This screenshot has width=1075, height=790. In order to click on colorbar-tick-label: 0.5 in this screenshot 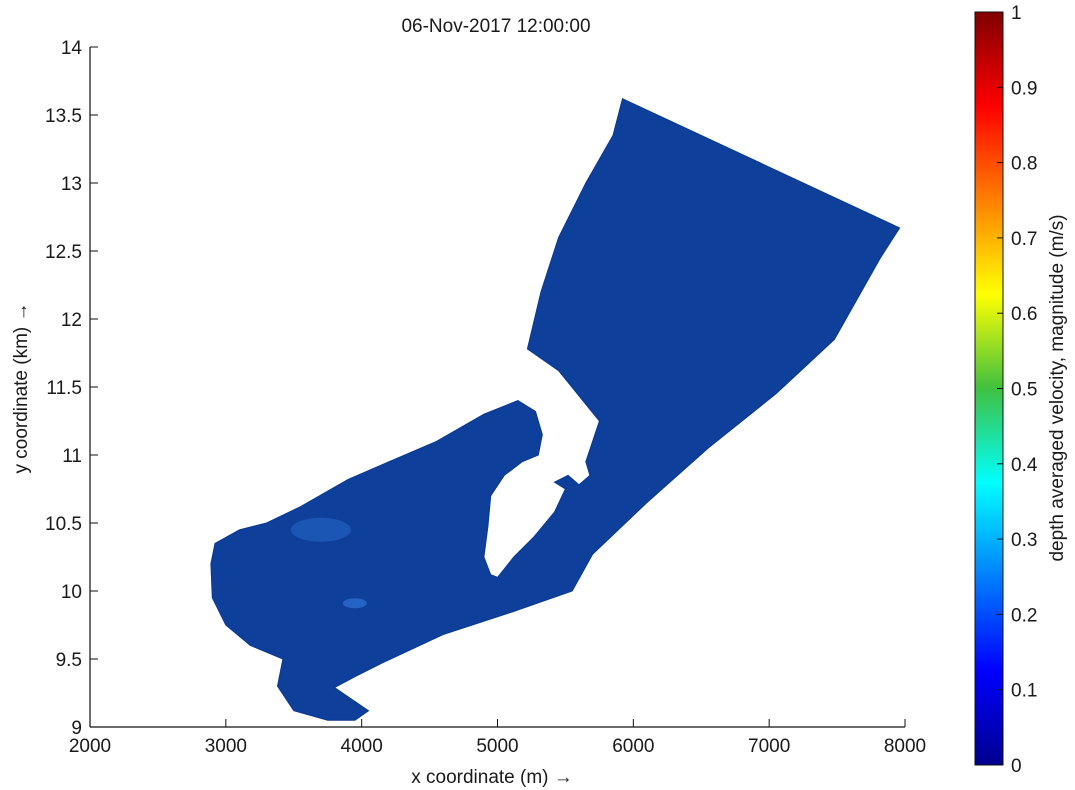, I will do `click(1024, 390)`.